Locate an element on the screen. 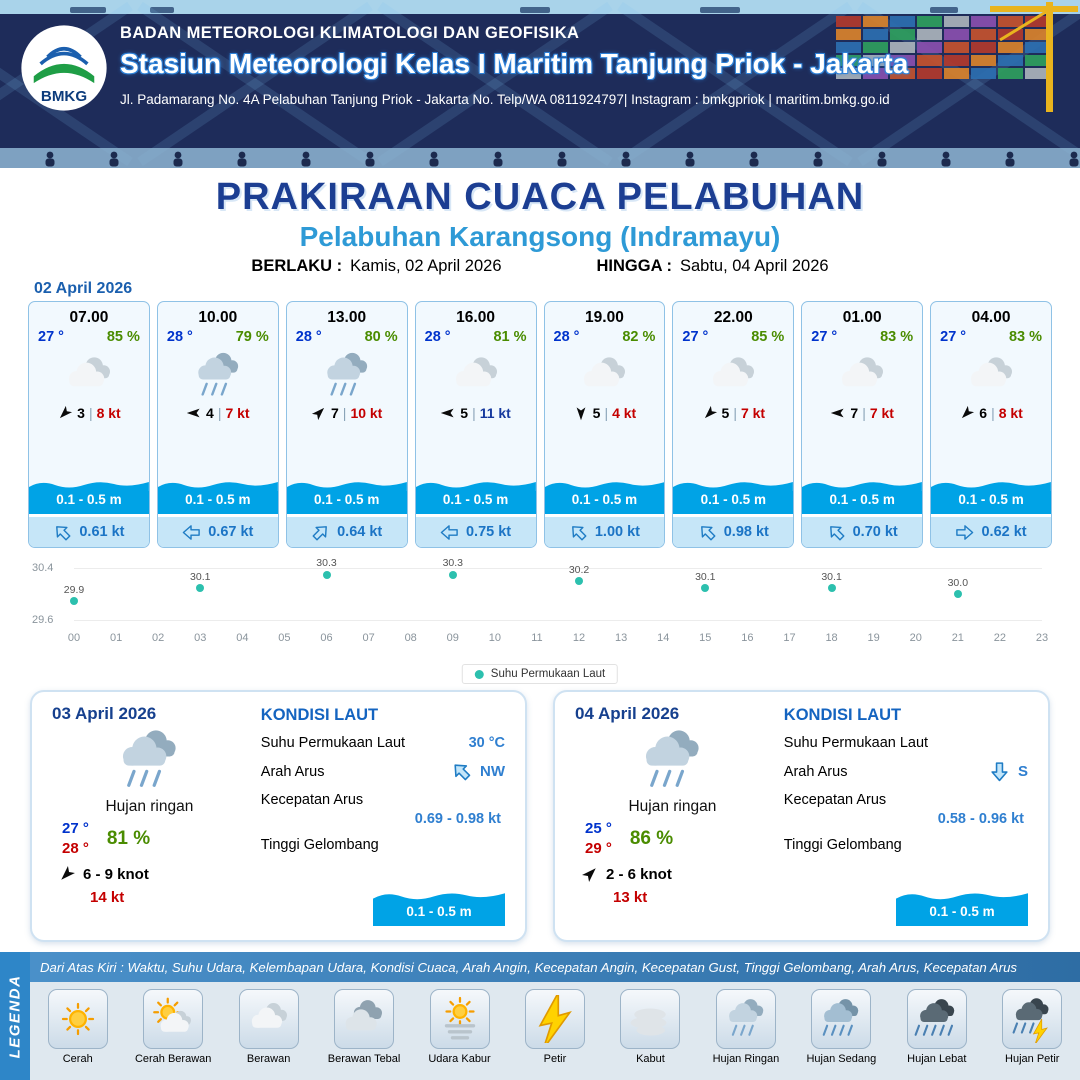 The height and width of the screenshot is (1080, 1080). humidity: 80 % is located at coordinates (381, 337).